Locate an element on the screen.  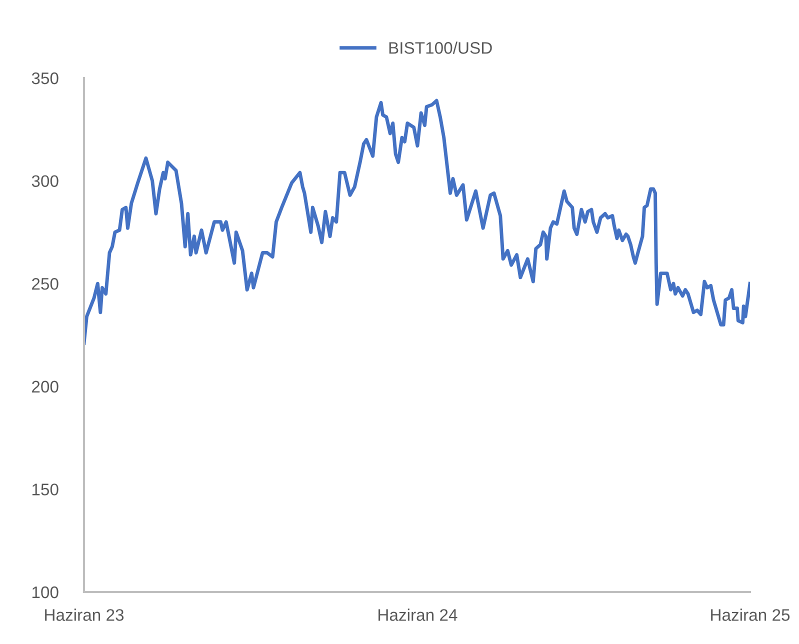
legend-label: BIST100/USD is located at coordinates (440, 48).